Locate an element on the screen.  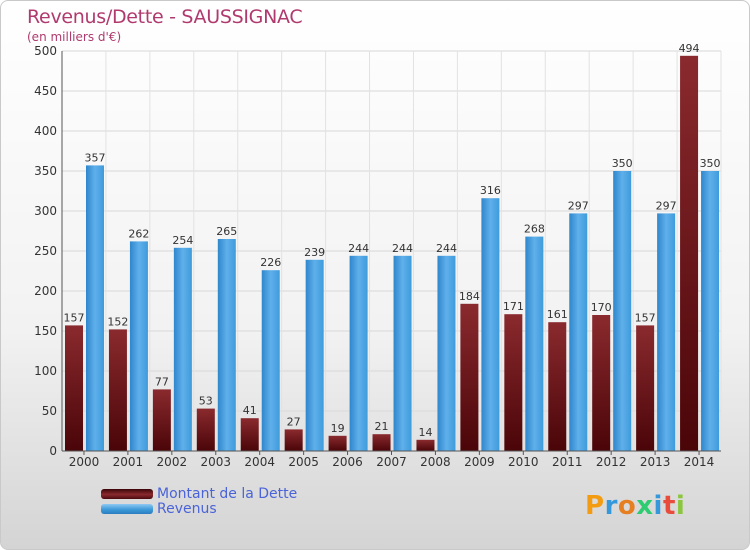
x-tick-label-2002: 2002 is located at coordinates (172, 462).